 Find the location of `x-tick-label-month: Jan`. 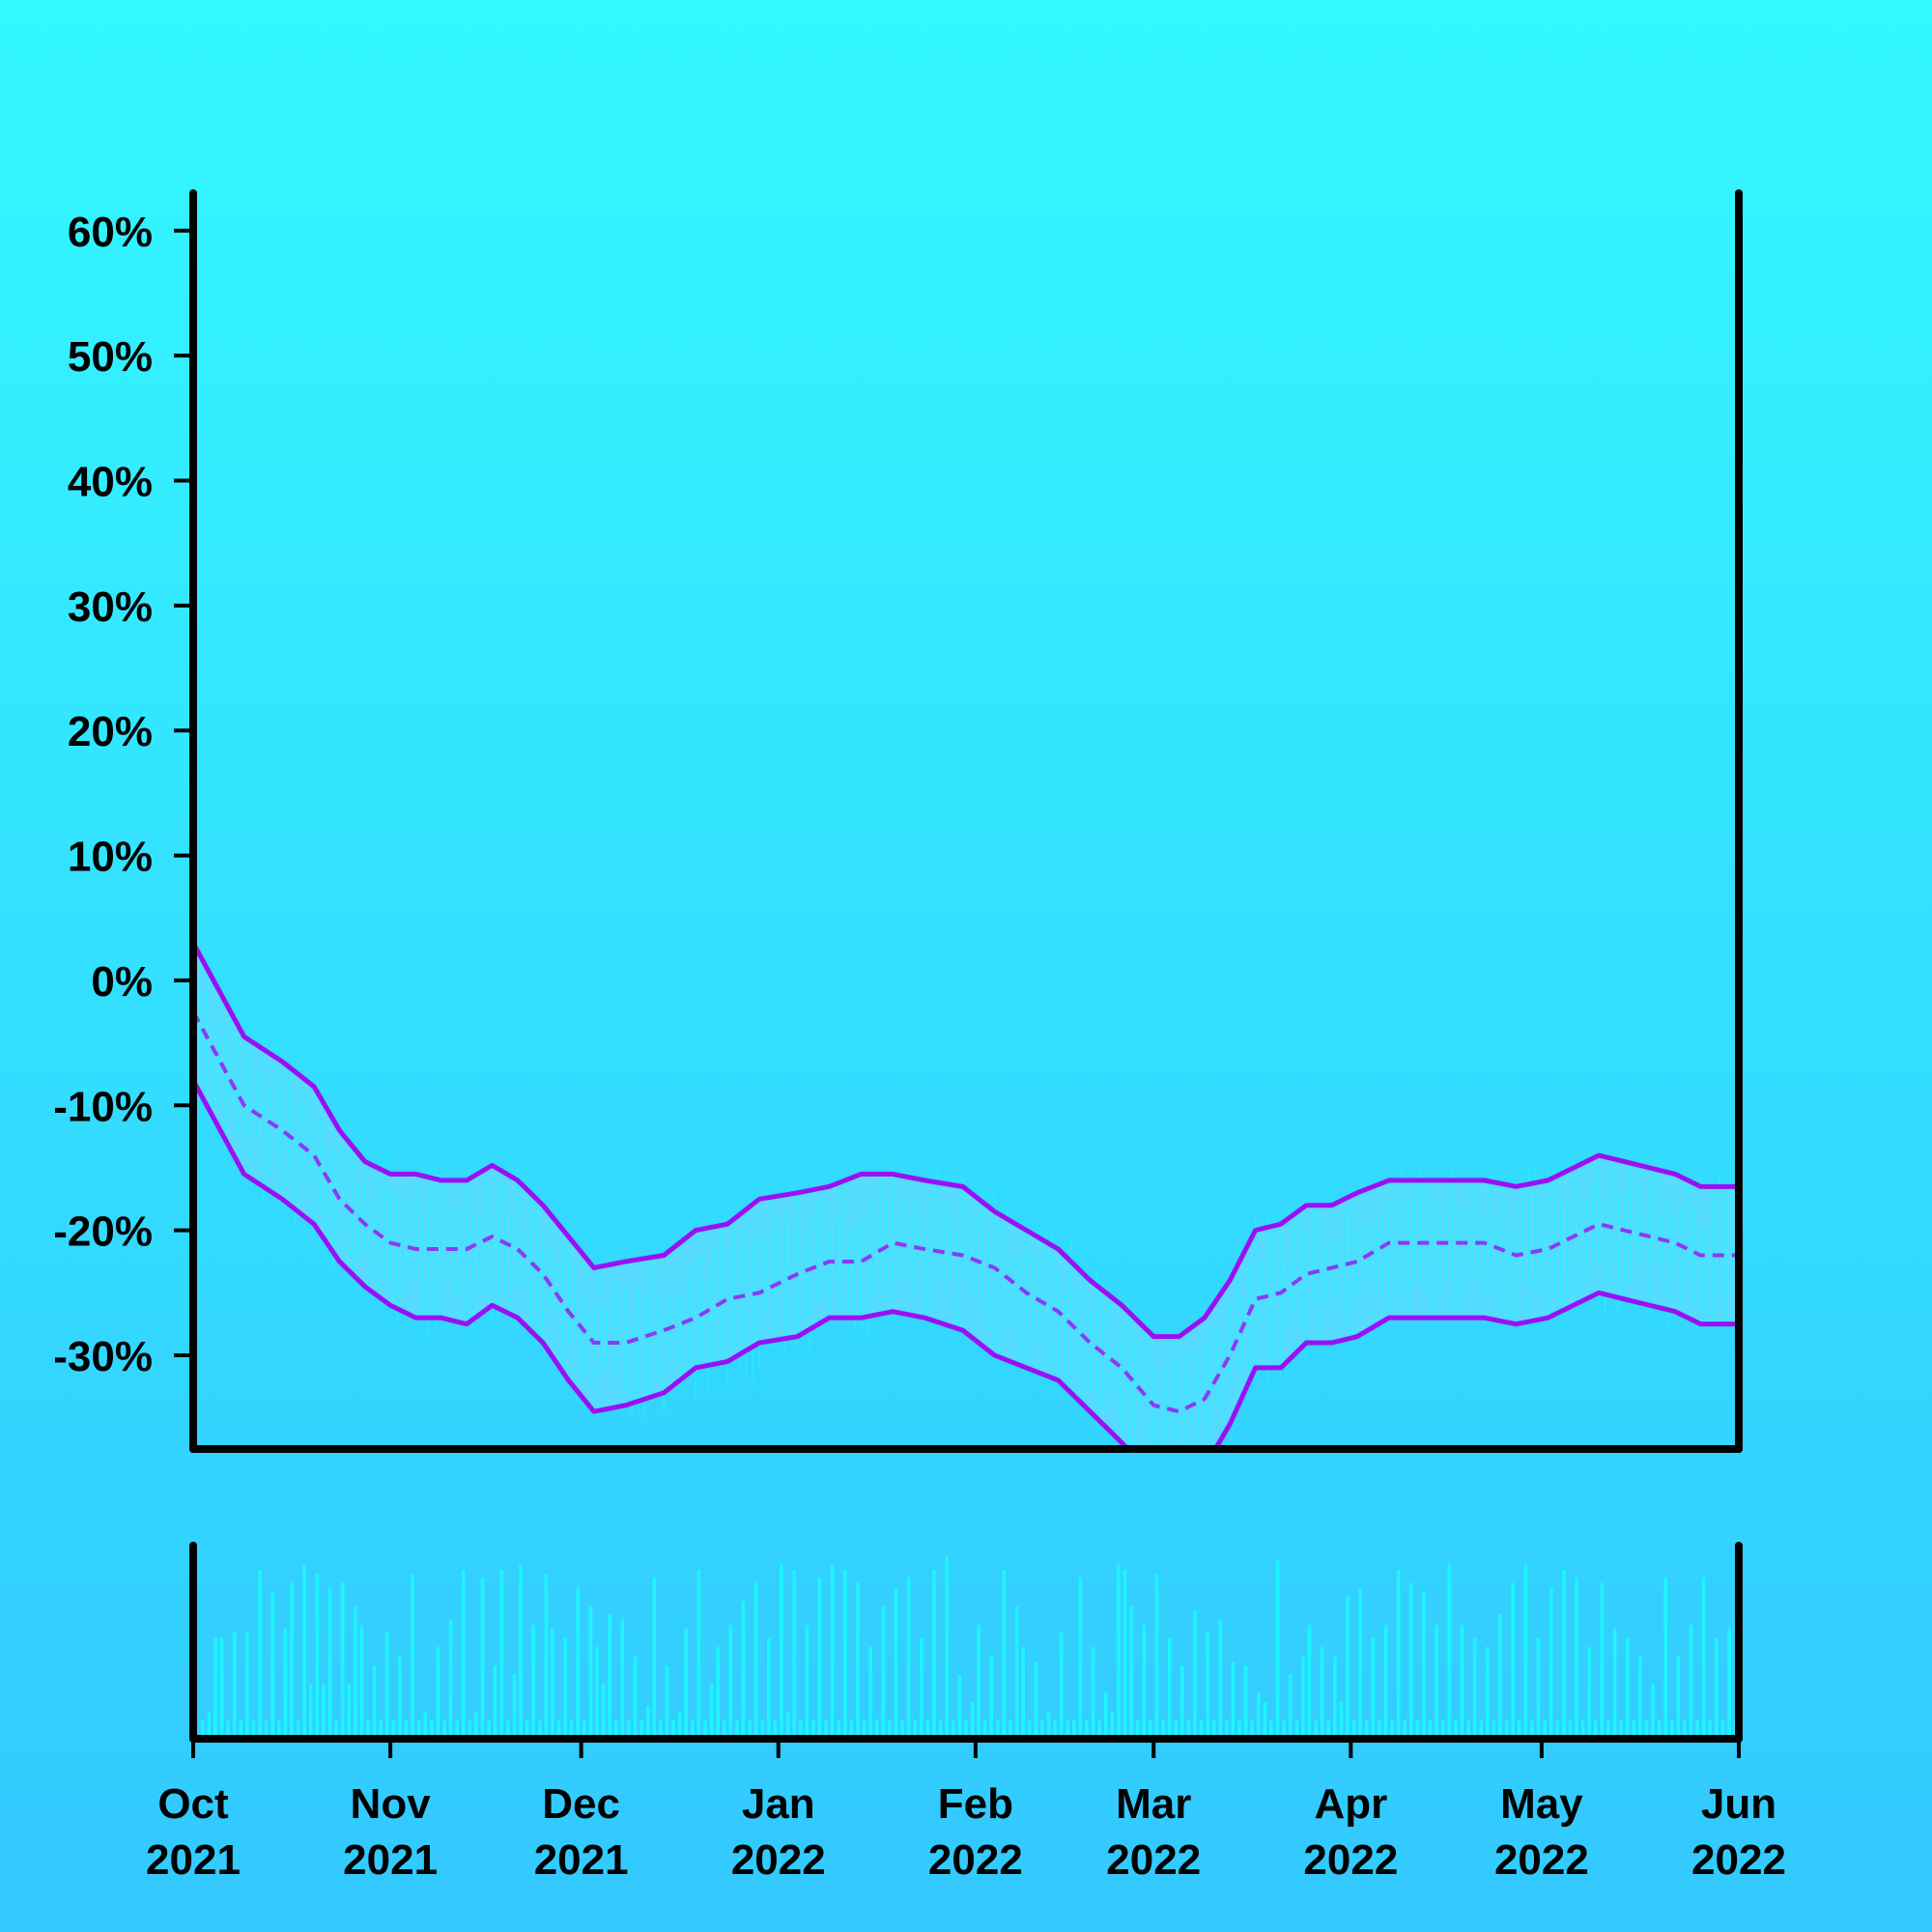

x-tick-label-month: Jan is located at coordinates (778, 1804).